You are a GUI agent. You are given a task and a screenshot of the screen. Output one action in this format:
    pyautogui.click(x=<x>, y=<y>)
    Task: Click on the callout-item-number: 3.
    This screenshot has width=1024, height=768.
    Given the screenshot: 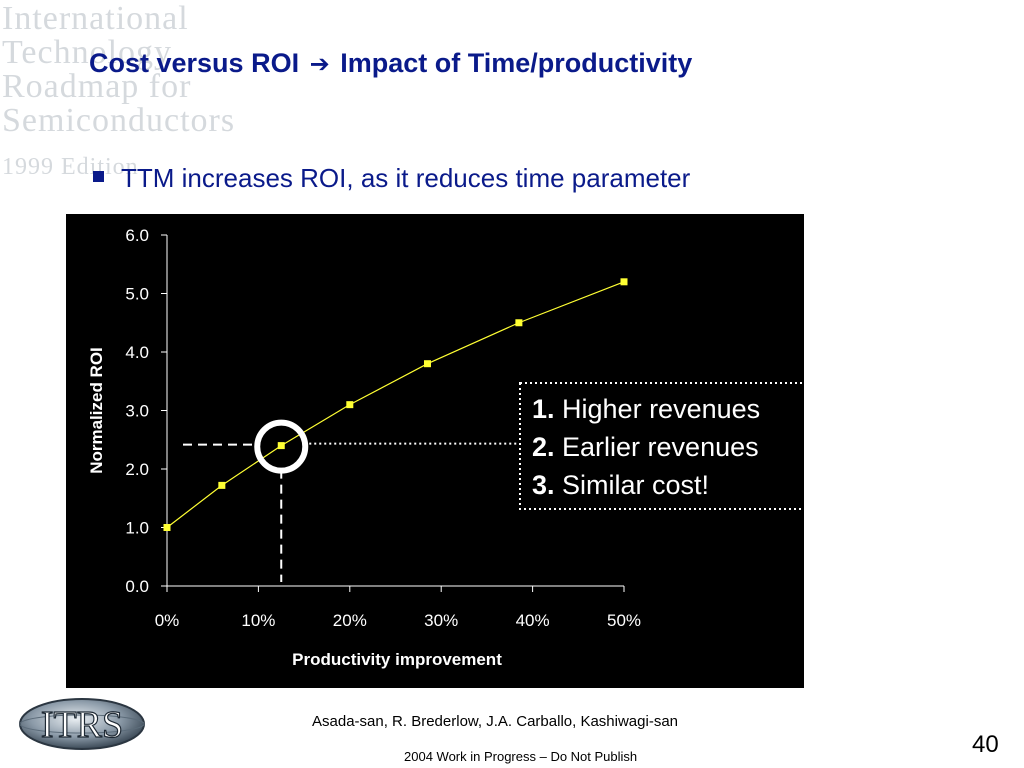 What is the action you would take?
    pyautogui.click(x=547, y=485)
    